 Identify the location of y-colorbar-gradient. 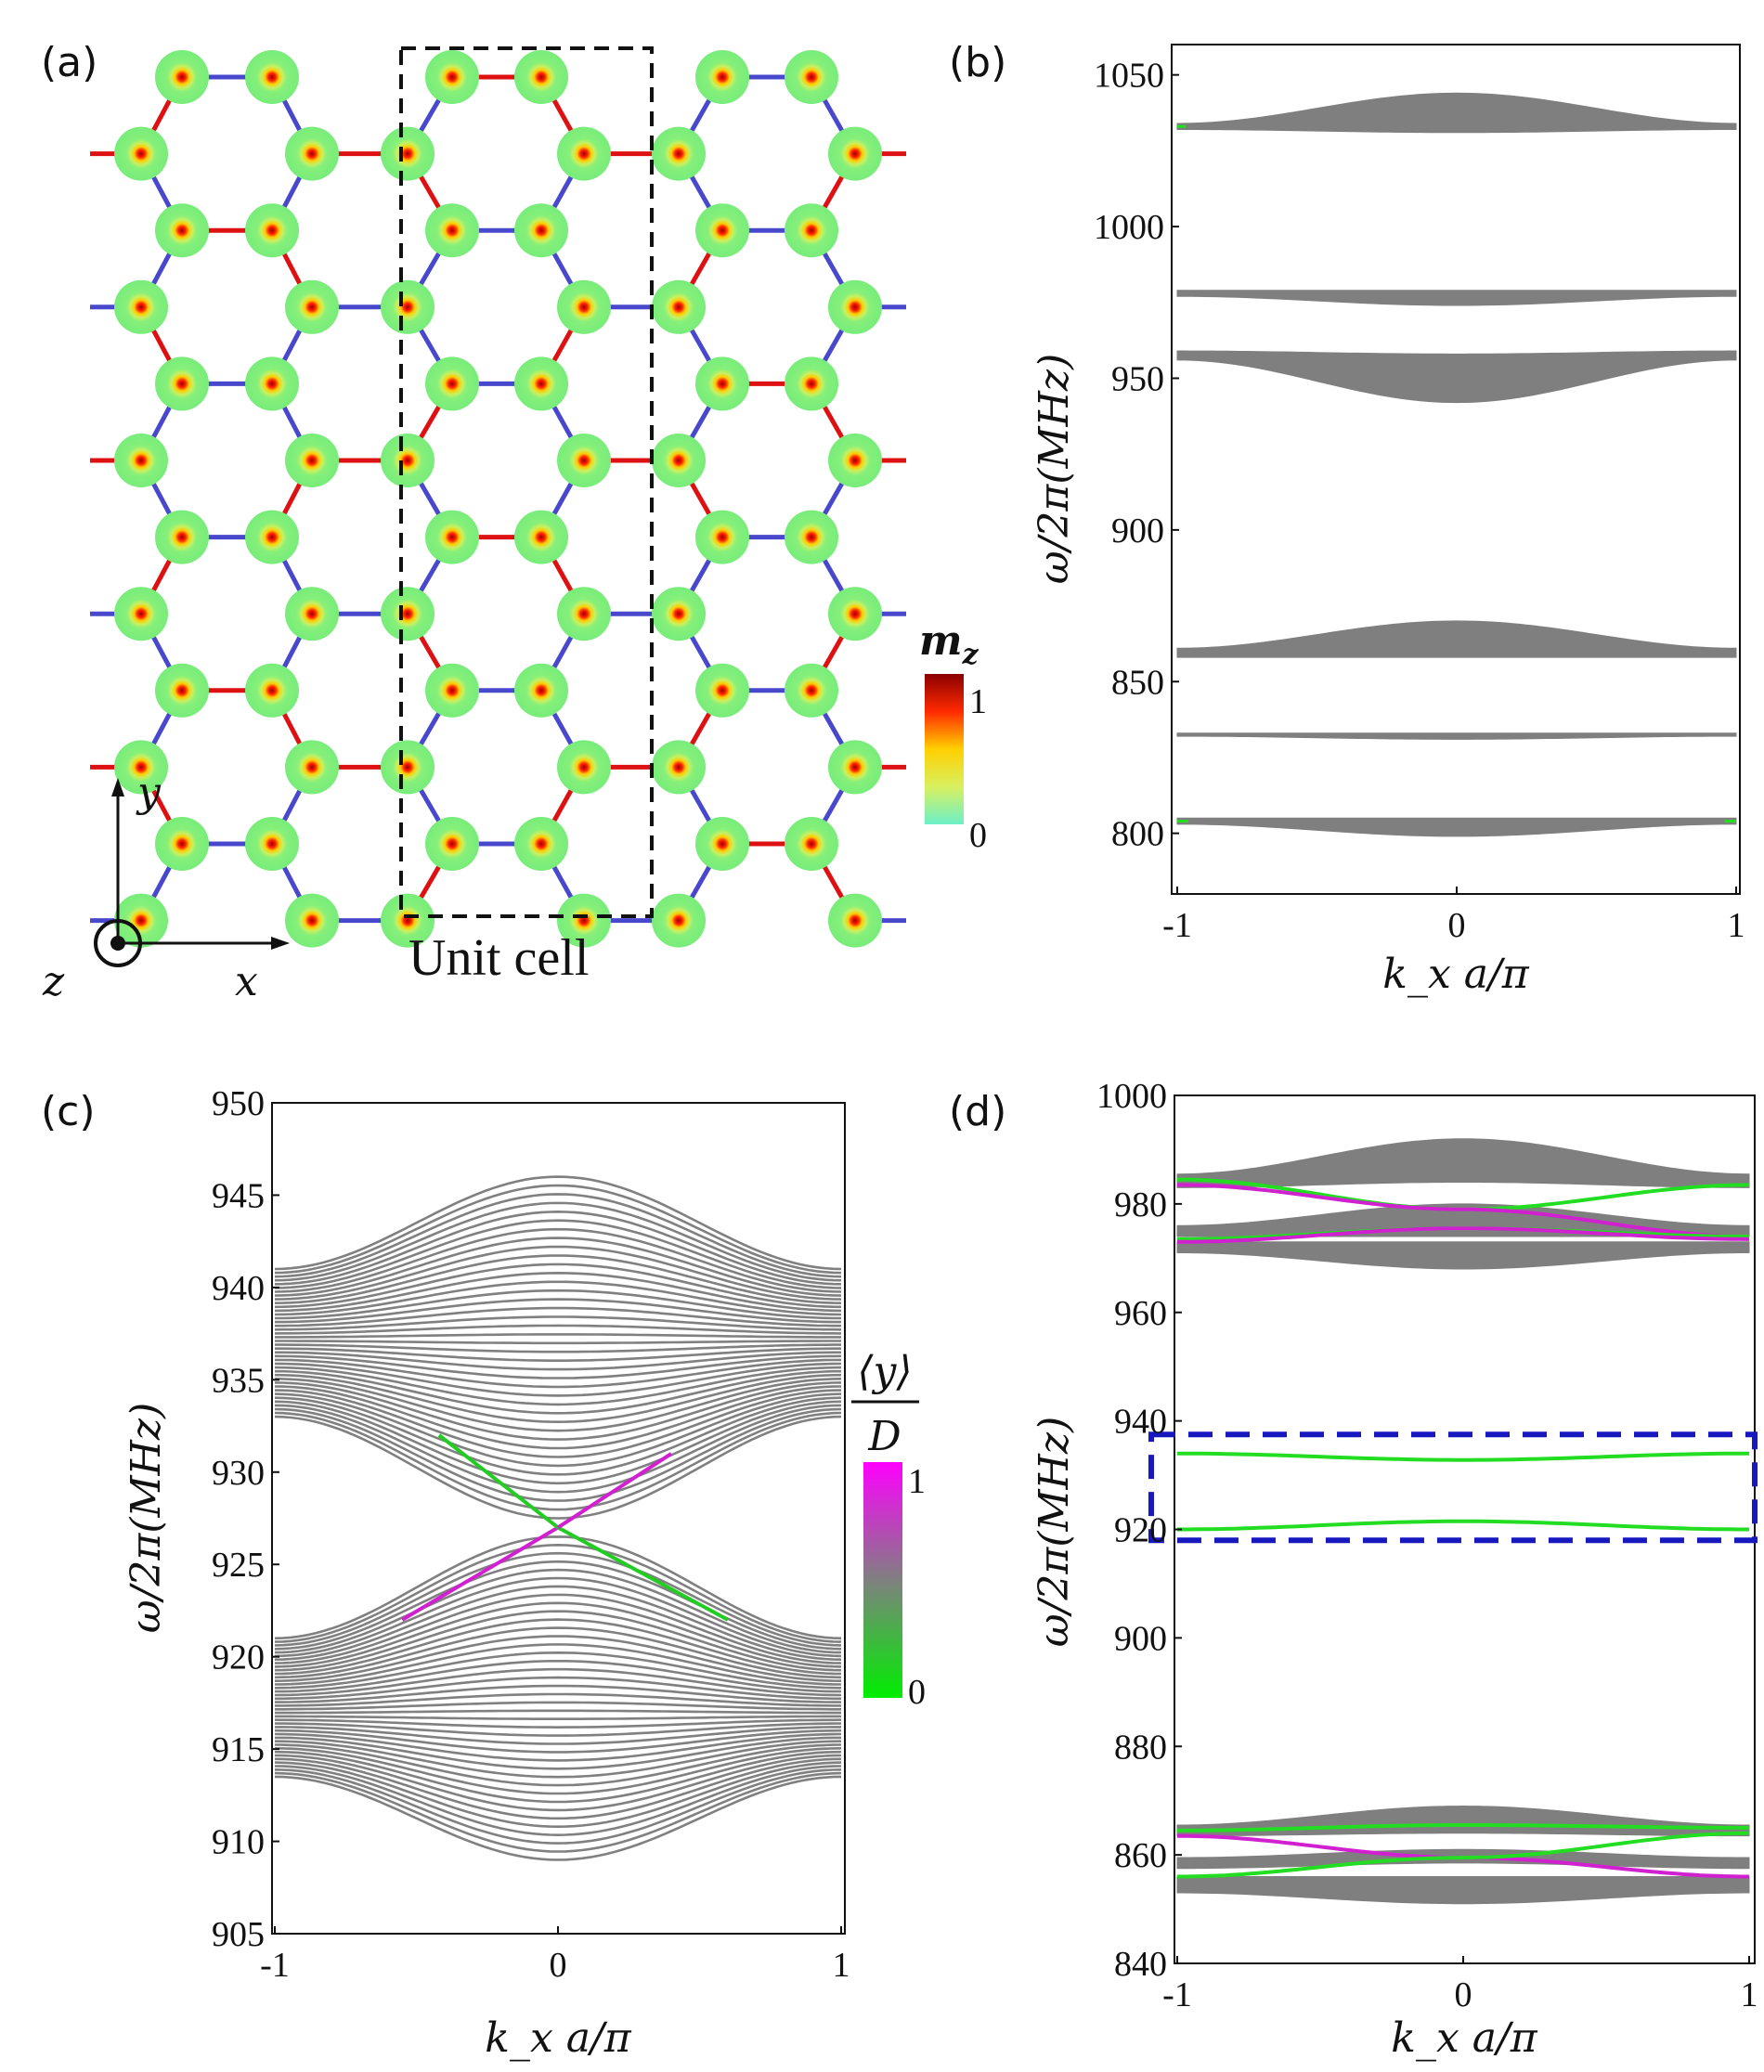
(882, 1580).